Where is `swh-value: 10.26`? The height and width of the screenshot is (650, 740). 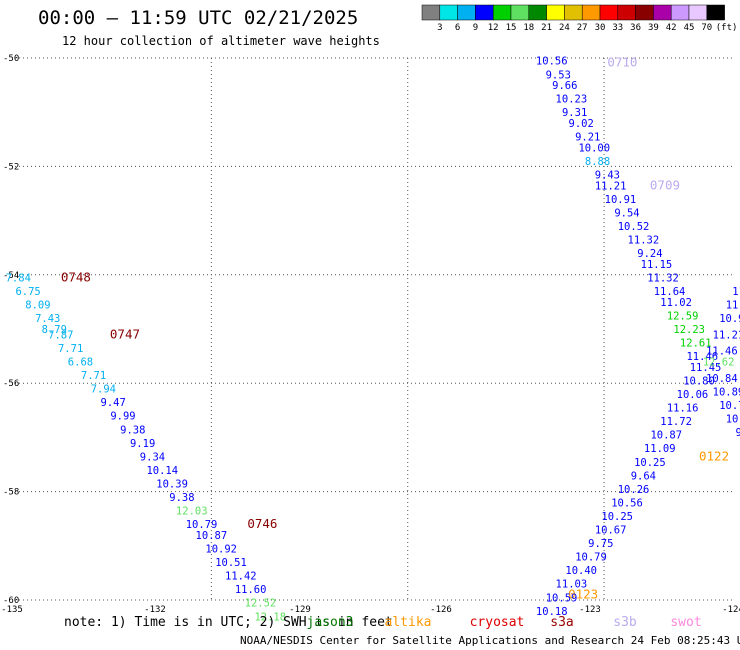 swh-value: 10.26 is located at coordinates (634, 490).